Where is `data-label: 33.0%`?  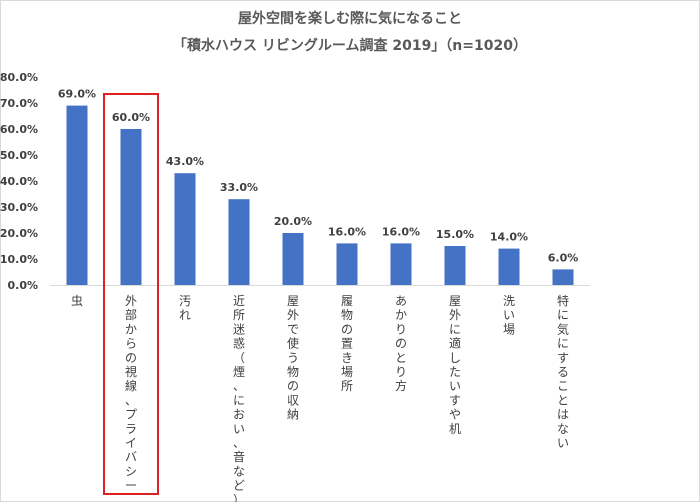 data-label: 33.0% is located at coordinates (239, 187).